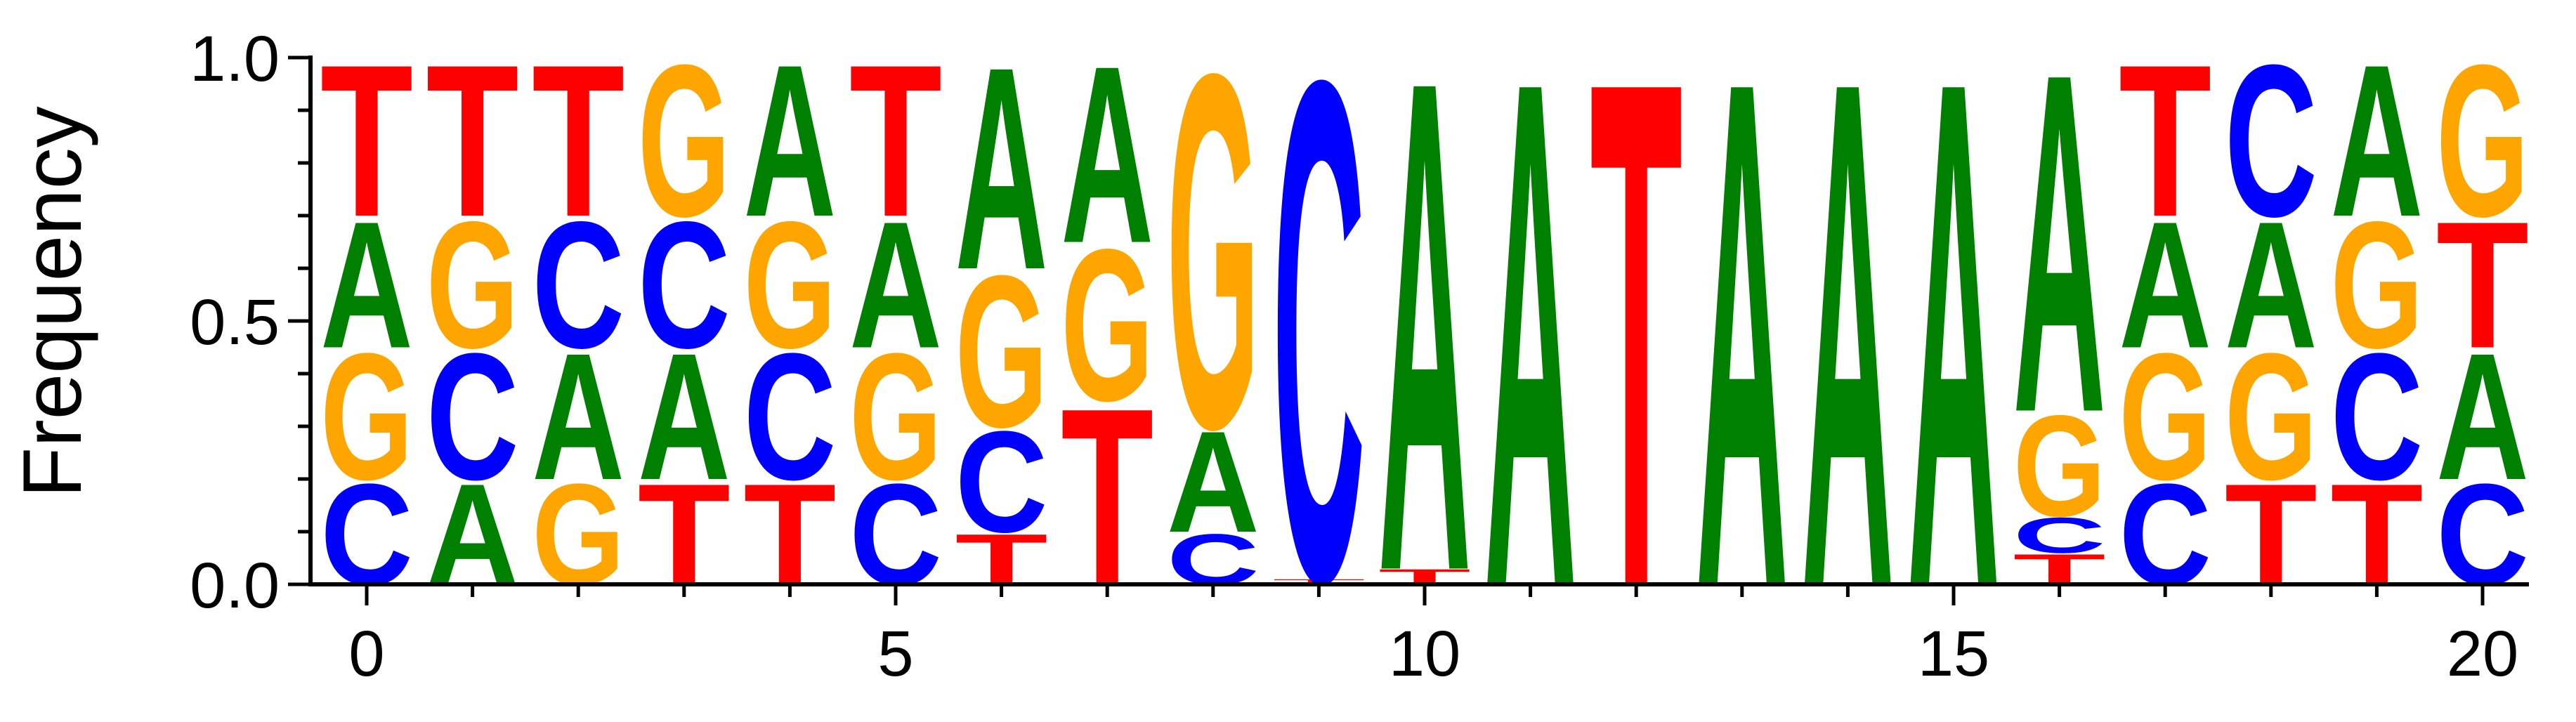  I want to click on letter-a-pos-6: A, so click(1002, 169).